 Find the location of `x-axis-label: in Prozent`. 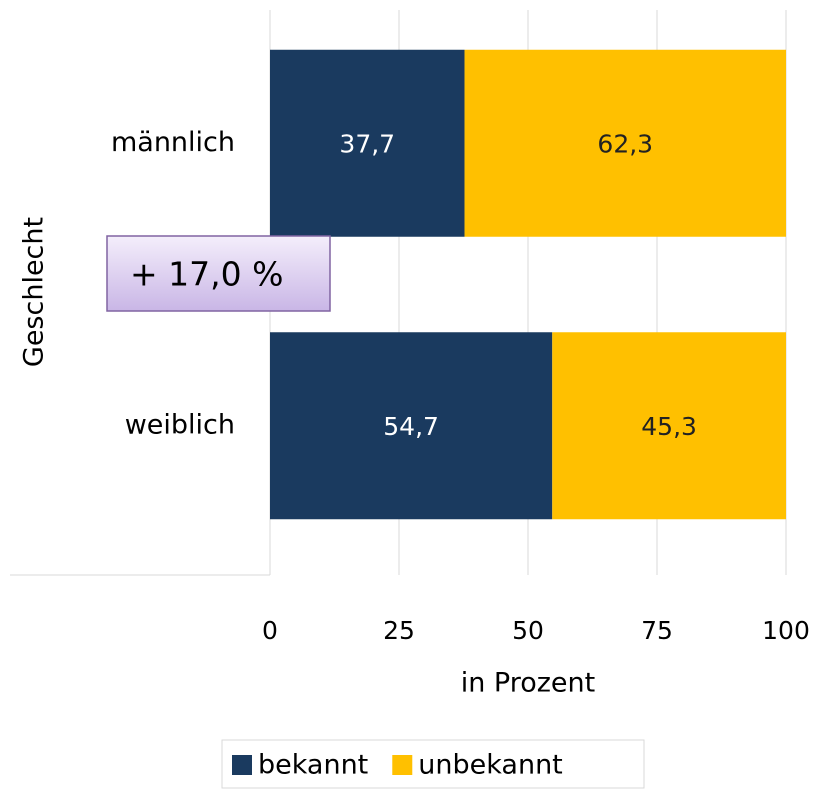

x-axis-label: in Prozent is located at coordinates (528, 683).